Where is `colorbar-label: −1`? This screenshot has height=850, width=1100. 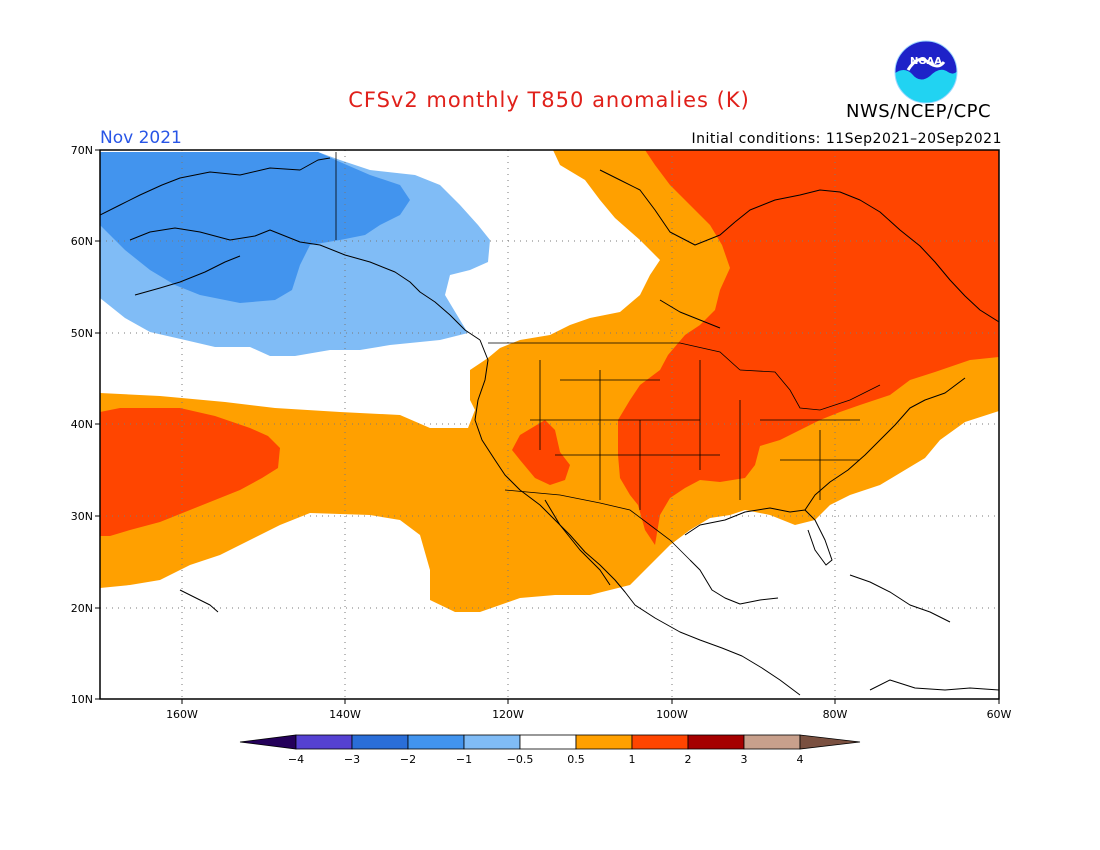 colorbar-label: −1 is located at coordinates (464, 759).